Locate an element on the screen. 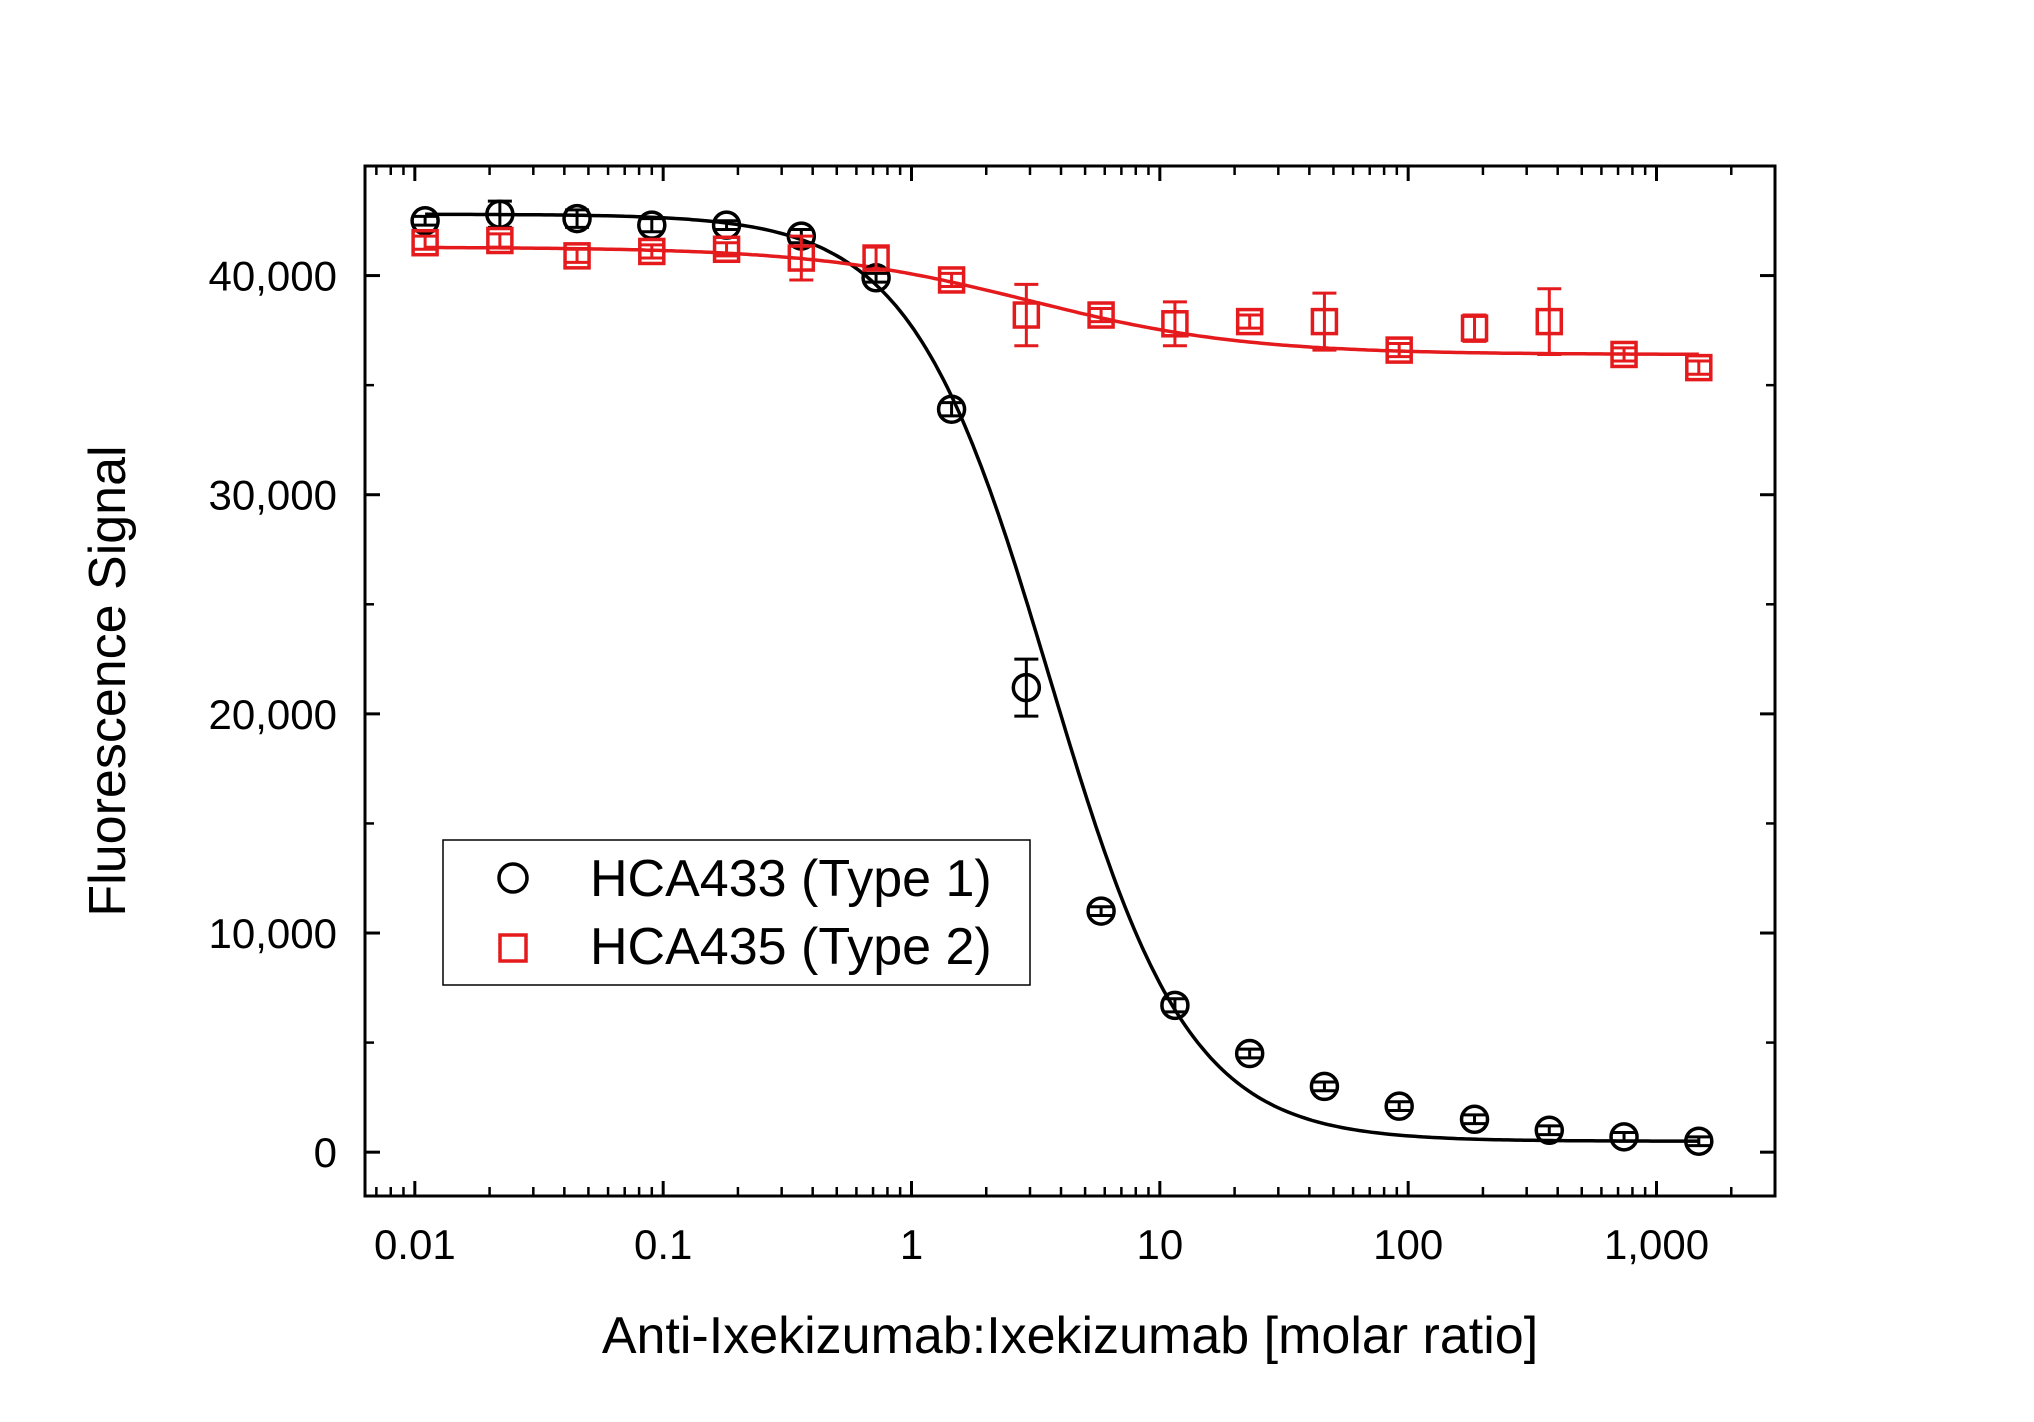 Image resolution: width=2034 pixels, height=1422 pixels. x-tick-label: 1 is located at coordinates (911, 1244).